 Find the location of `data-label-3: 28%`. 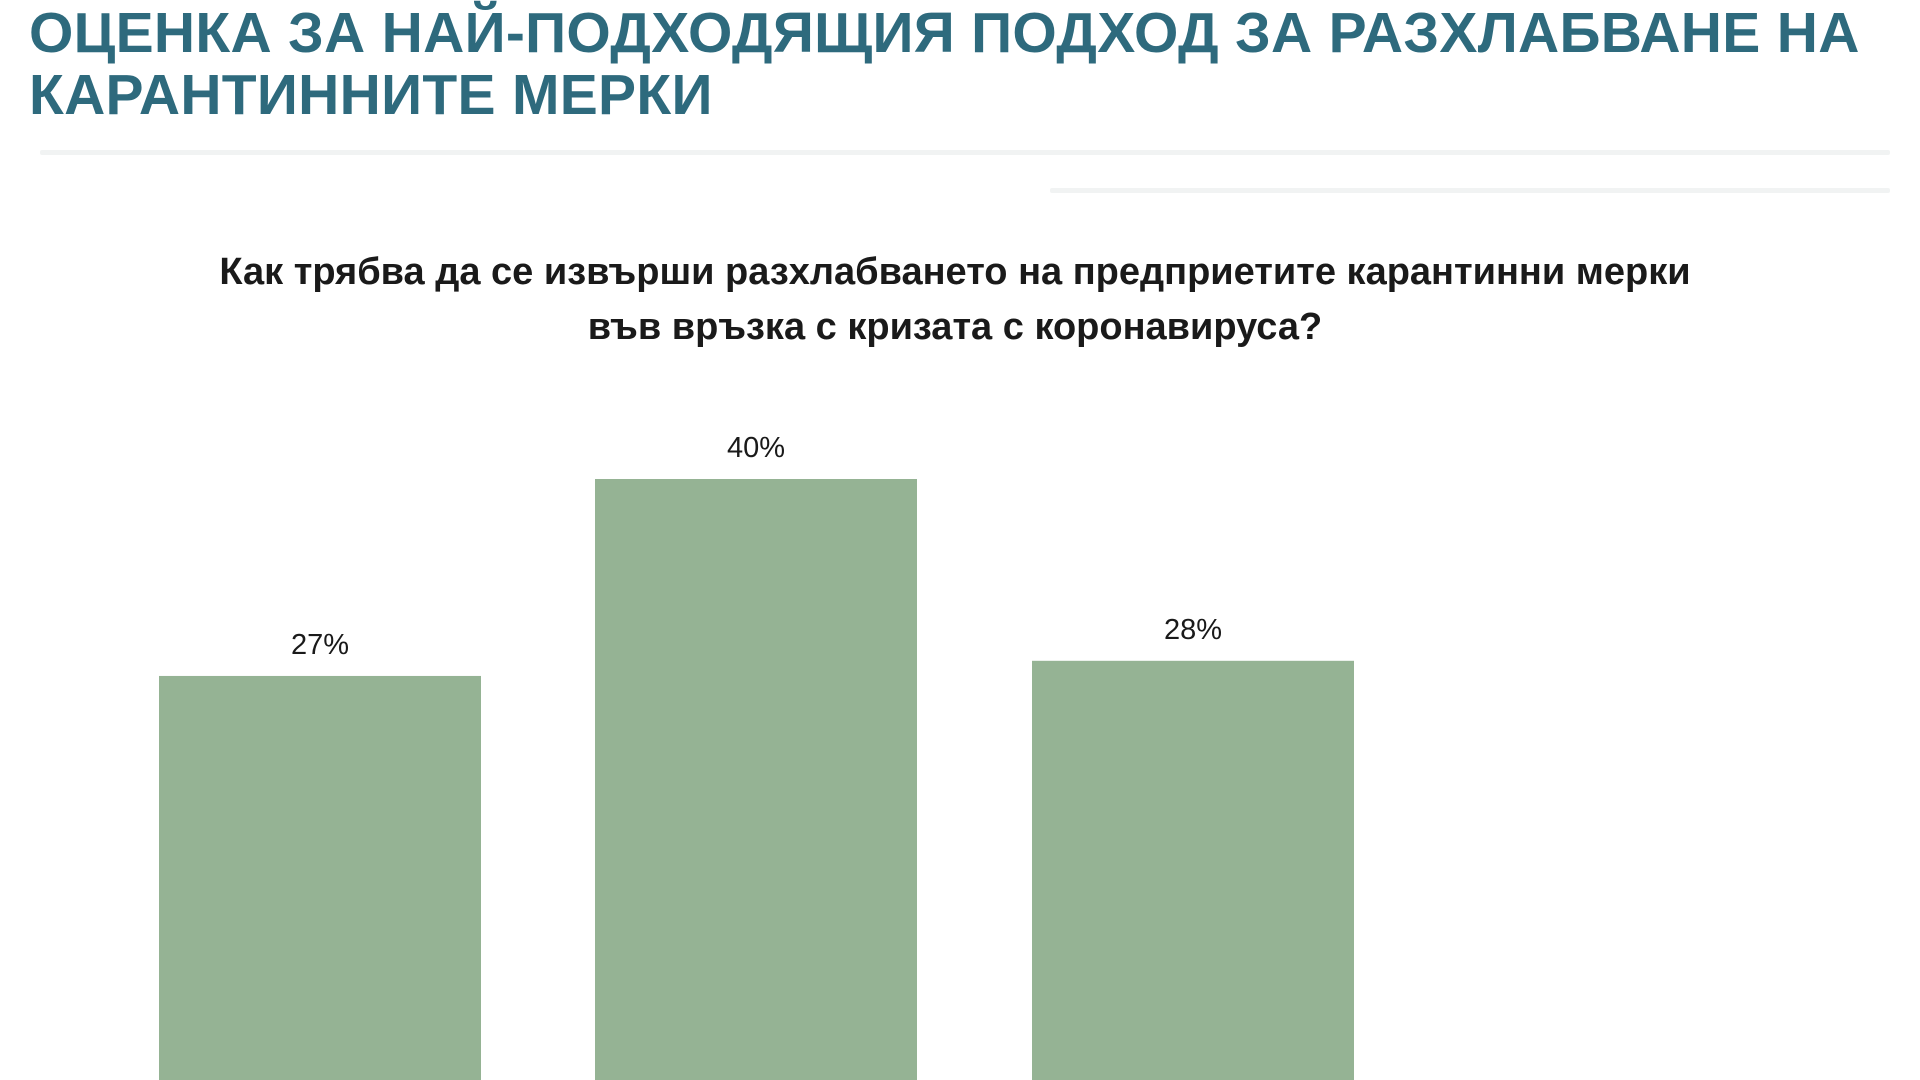

data-label-3: 28% is located at coordinates (1193, 630).